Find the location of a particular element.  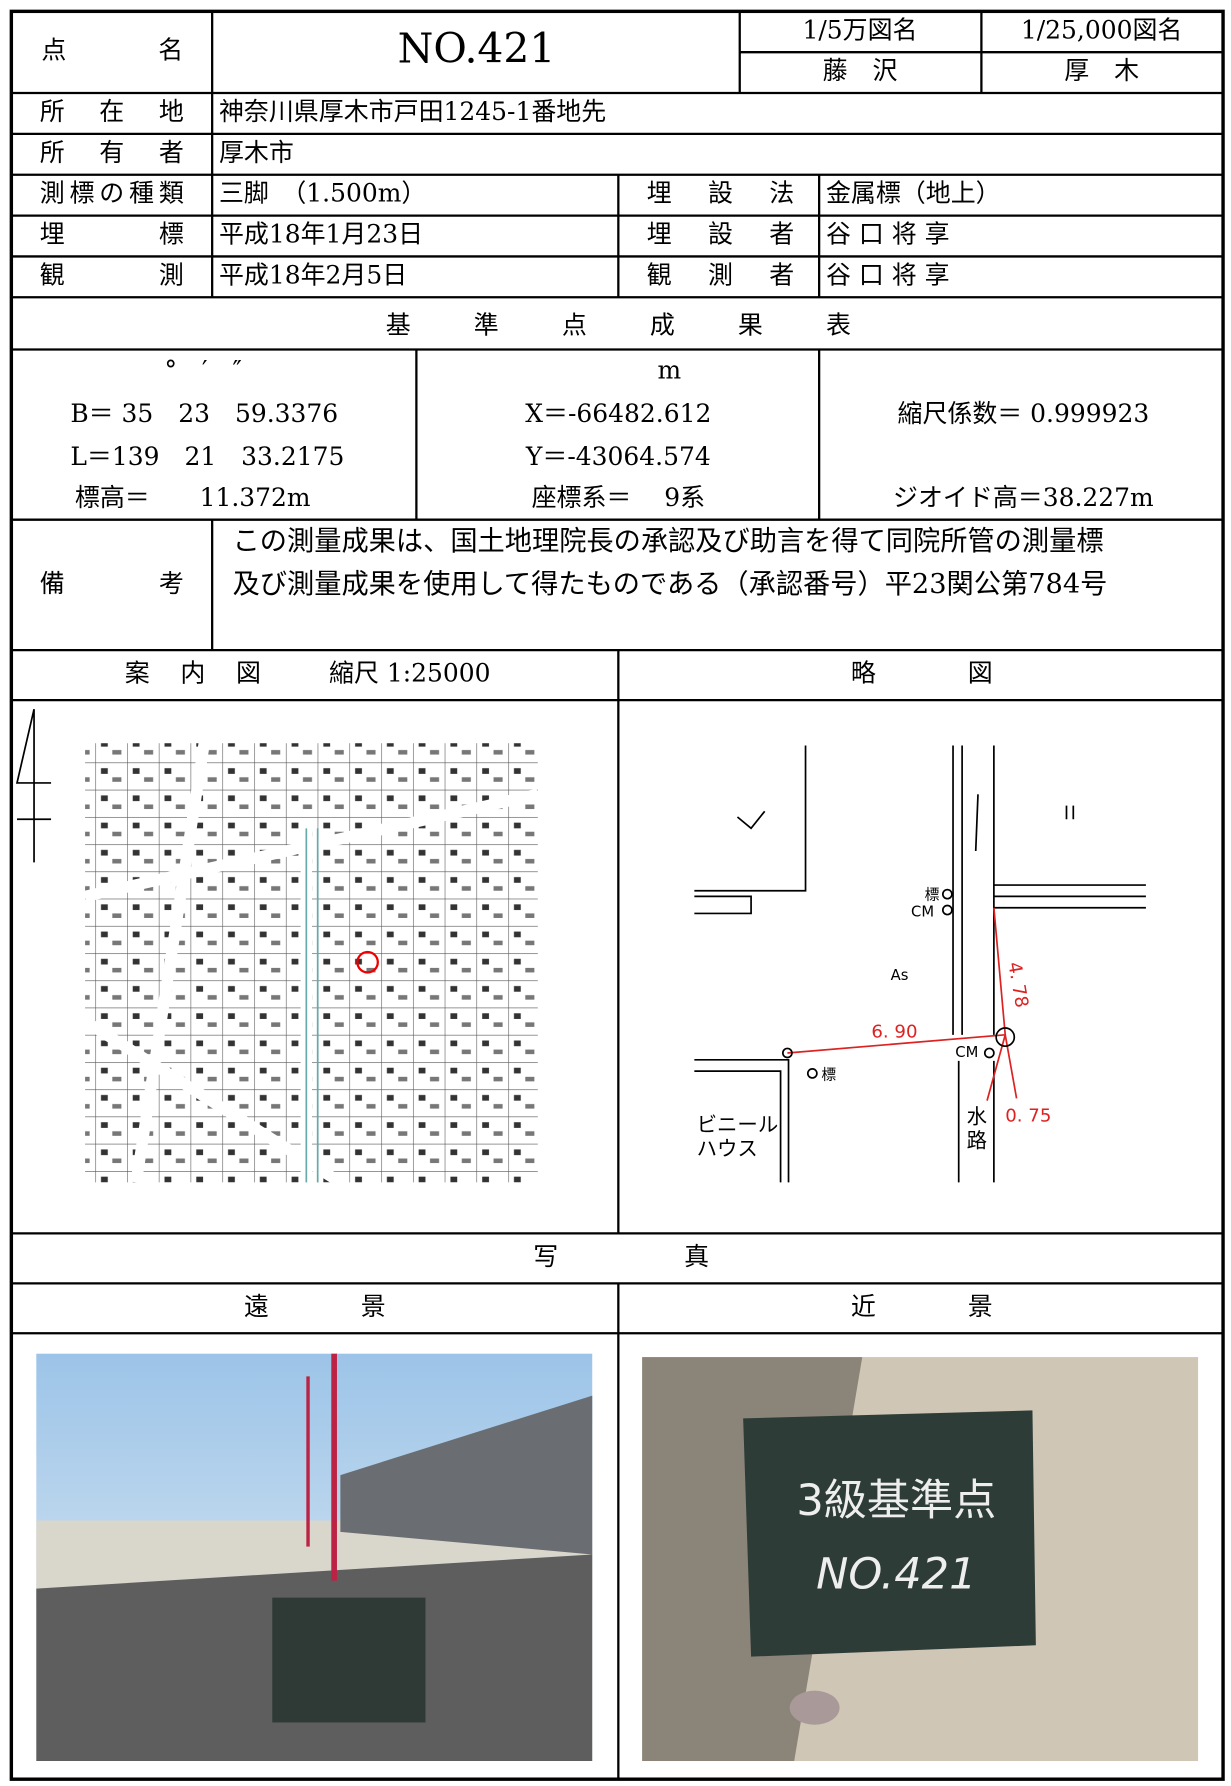

label: 1/25,000図名 is located at coordinates (1102, 29).